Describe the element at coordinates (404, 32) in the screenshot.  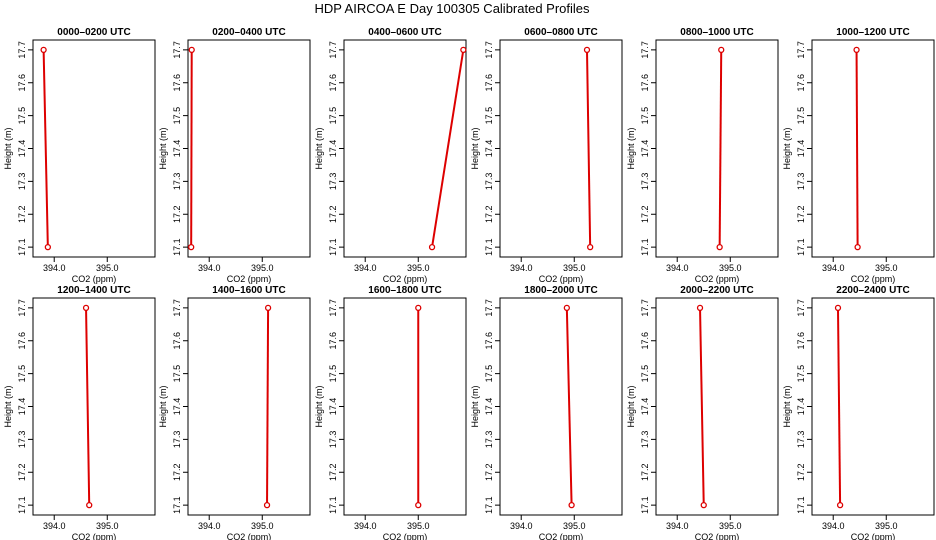
I see `panel-title: 0400–0600 UTC` at that location.